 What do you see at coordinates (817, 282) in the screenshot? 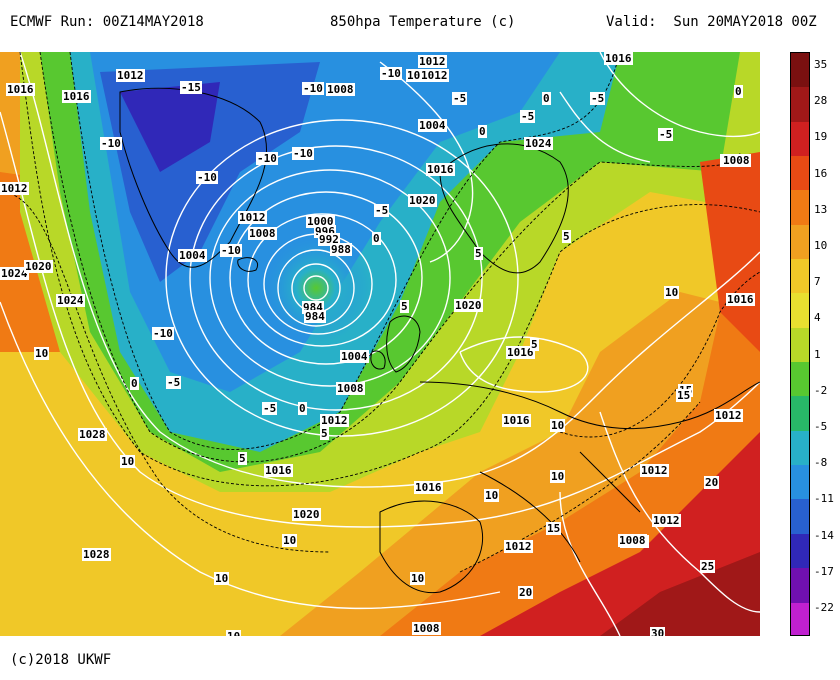
I see `colorbar-tick-label: 7` at bounding box center [817, 282].